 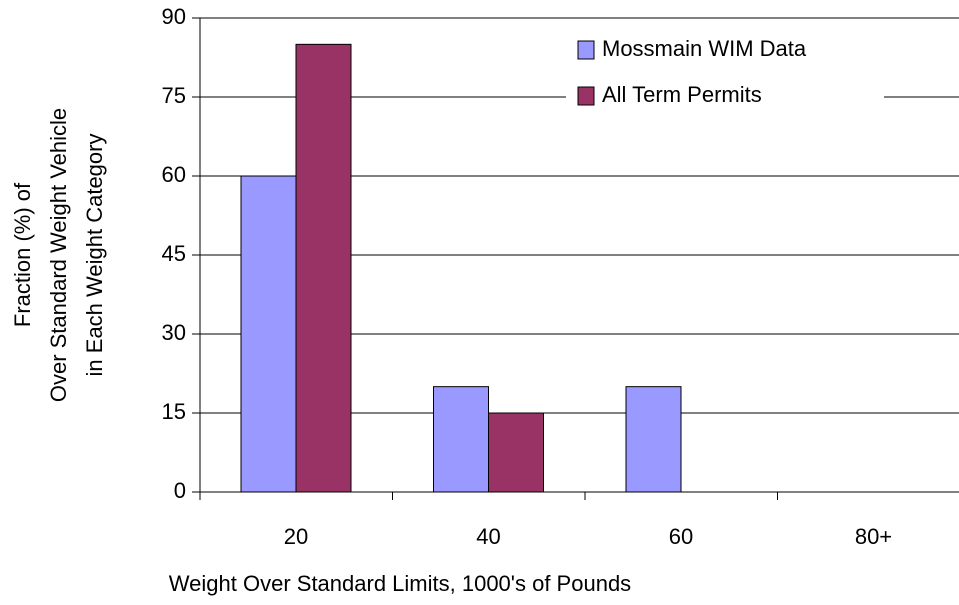 I want to click on y-tick-label: 75, so click(x=174, y=95).